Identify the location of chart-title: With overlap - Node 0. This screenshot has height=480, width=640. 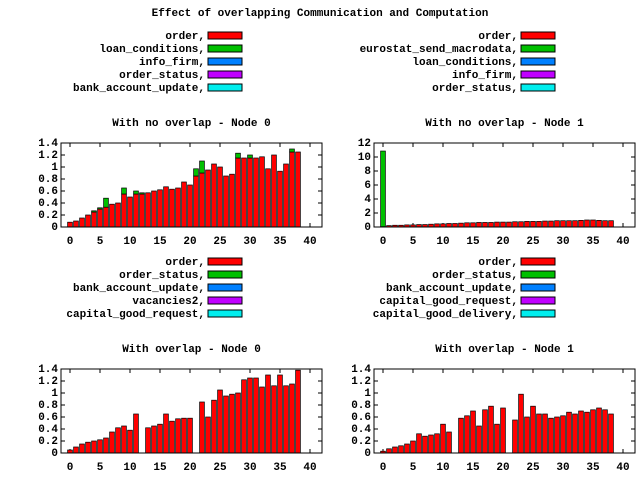
(191, 350).